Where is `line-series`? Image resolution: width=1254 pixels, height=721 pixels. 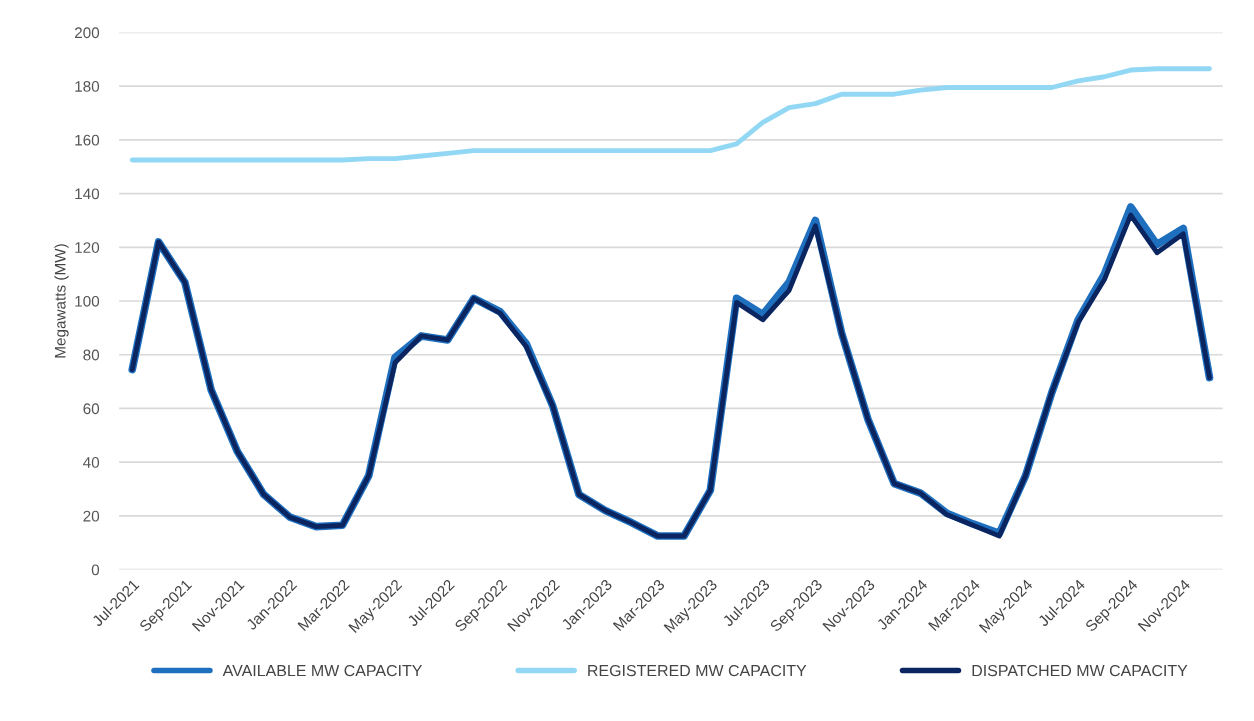 line-series is located at coordinates (670, 114).